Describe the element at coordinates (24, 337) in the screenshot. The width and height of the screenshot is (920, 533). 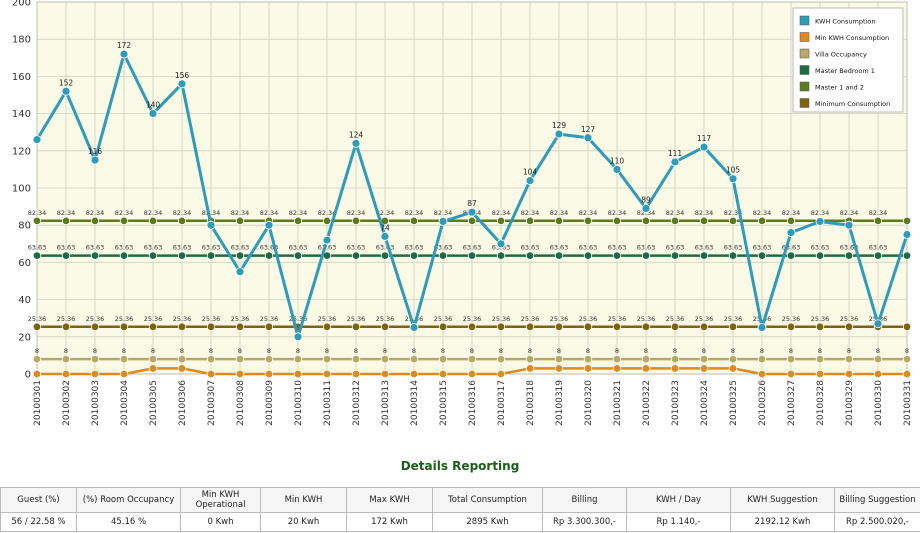
I see `y-tick-label: 20` at that location.